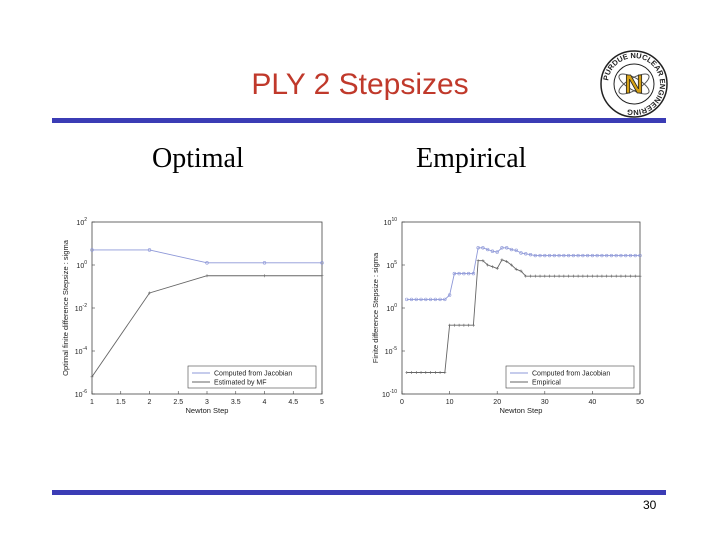  I want to click on y-tick-label: 10⁻⁶, so click(81, 394).